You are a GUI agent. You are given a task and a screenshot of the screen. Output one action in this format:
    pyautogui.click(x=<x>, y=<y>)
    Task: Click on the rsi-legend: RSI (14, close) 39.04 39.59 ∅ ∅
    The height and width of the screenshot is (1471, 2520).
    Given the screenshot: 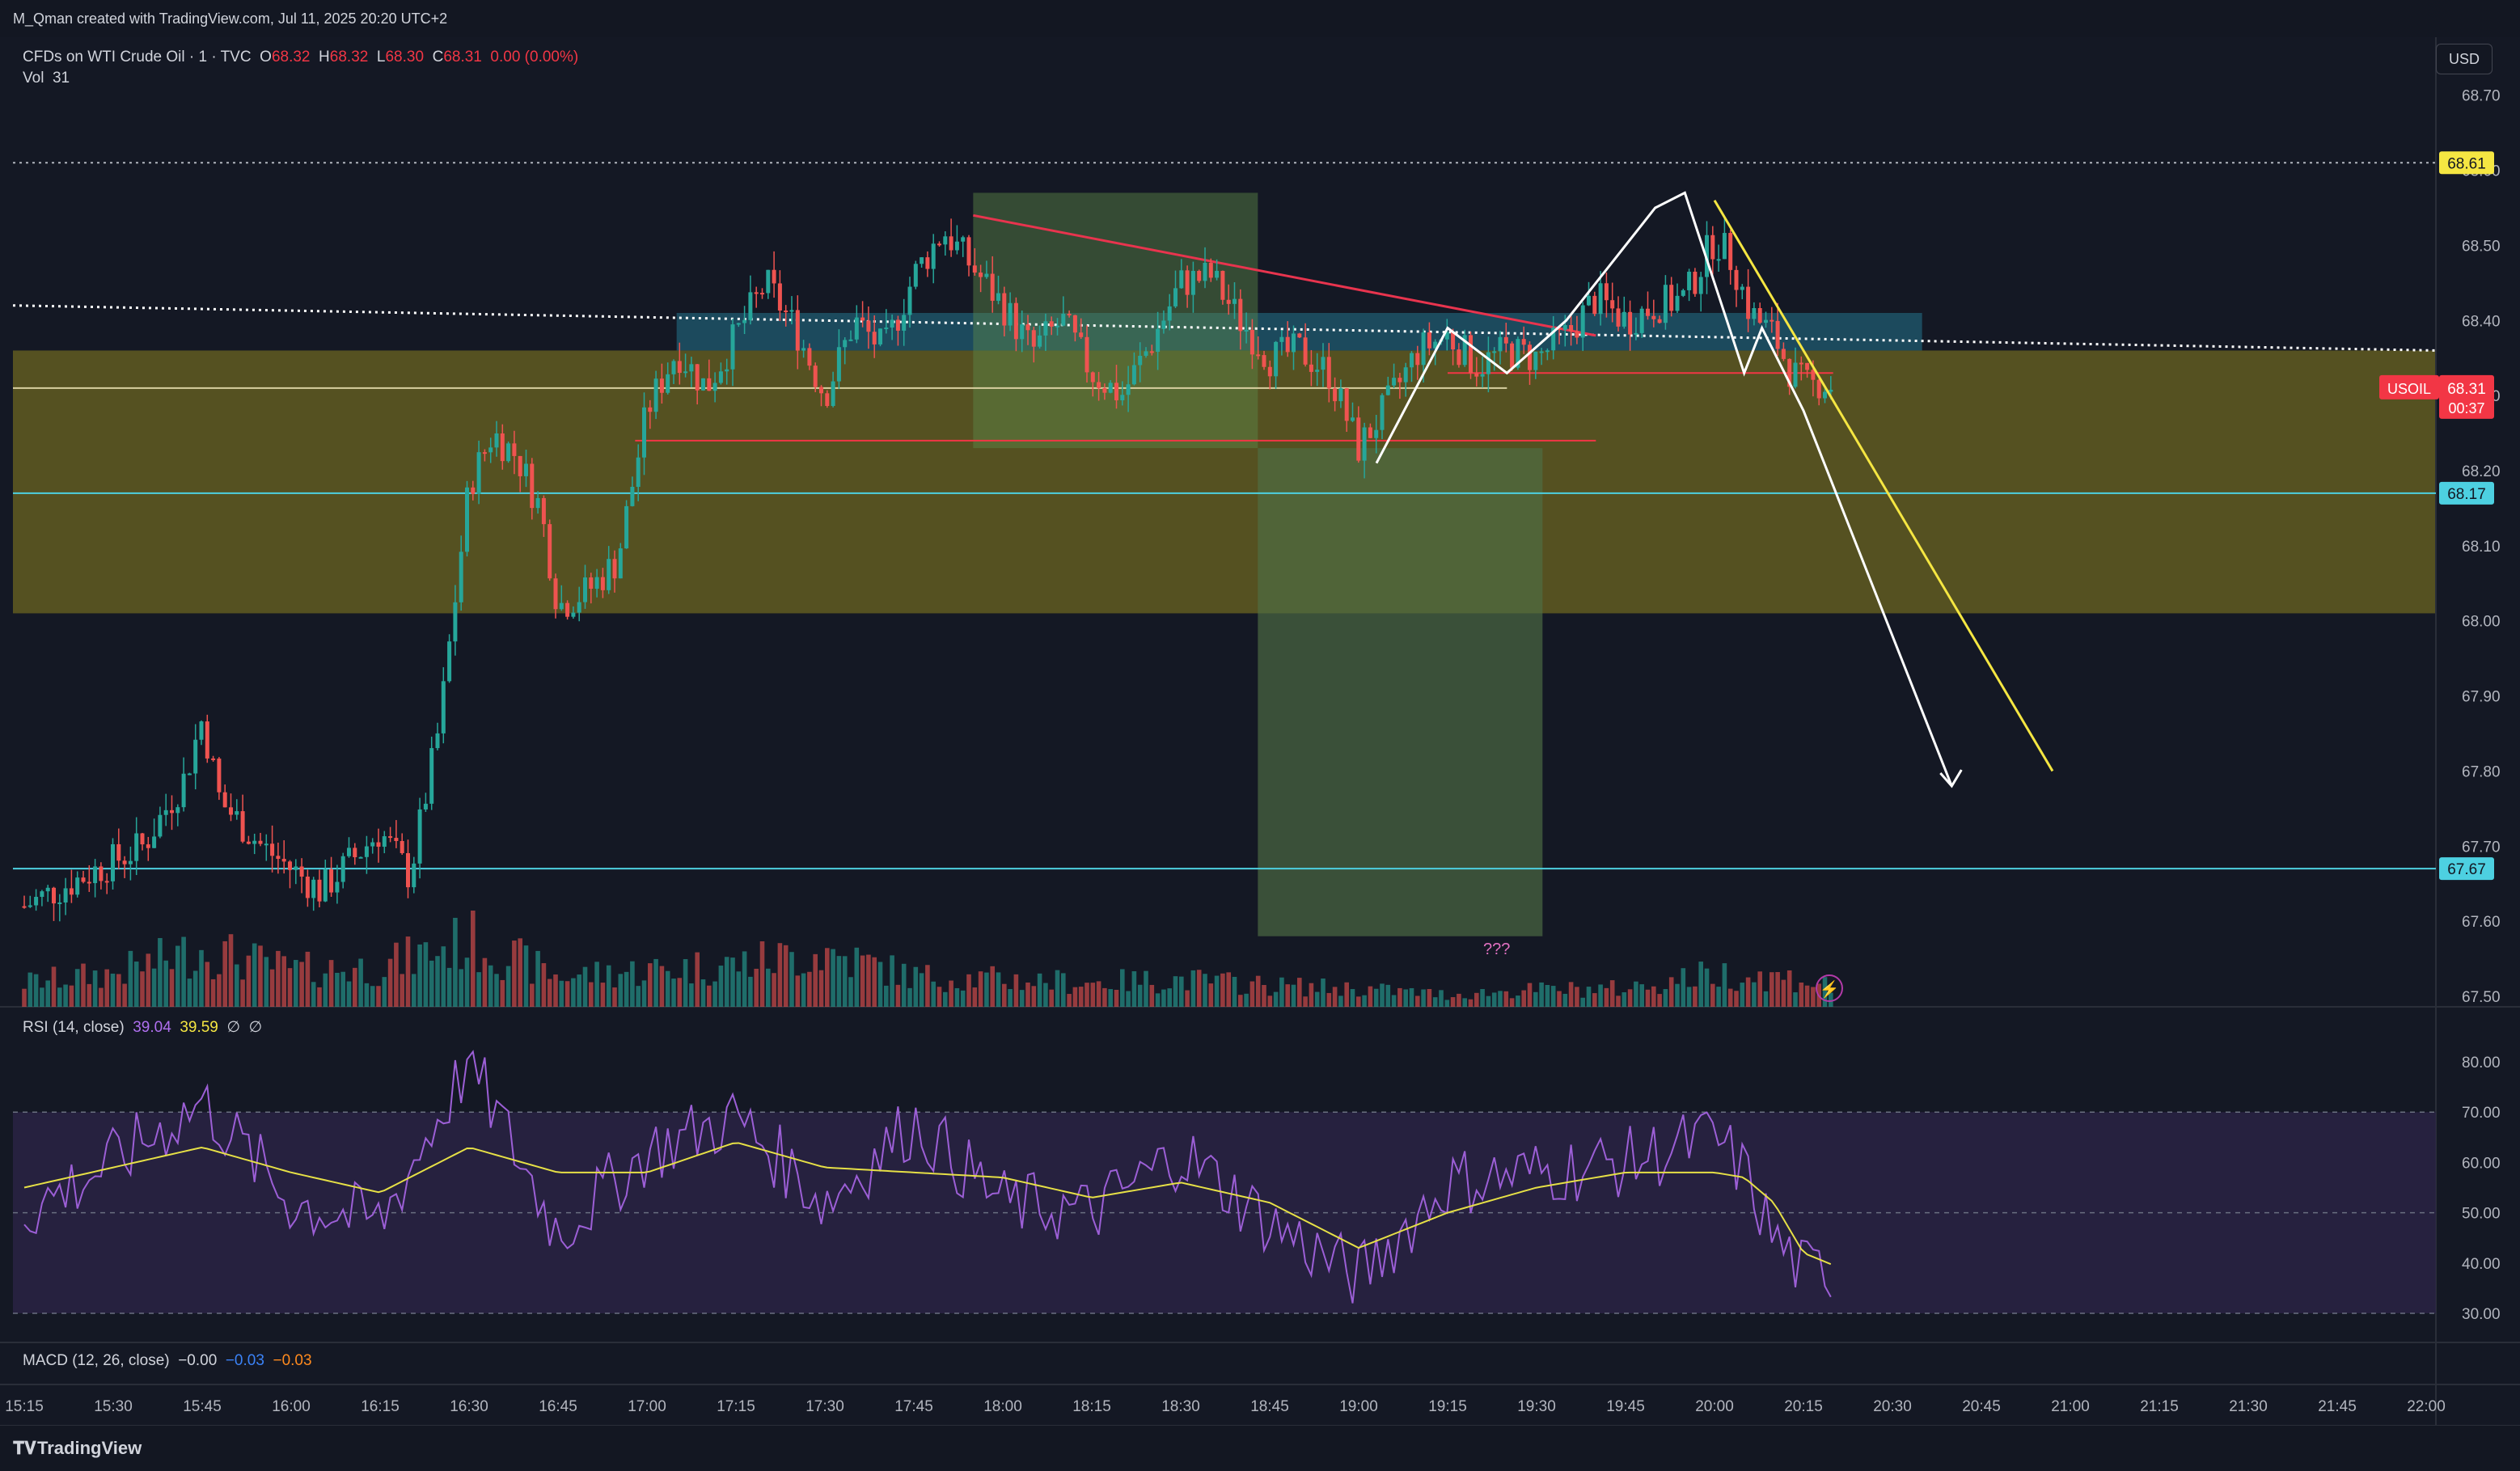 What is the action you would take?
    pyautogui.click(x=142, y=1027)
    